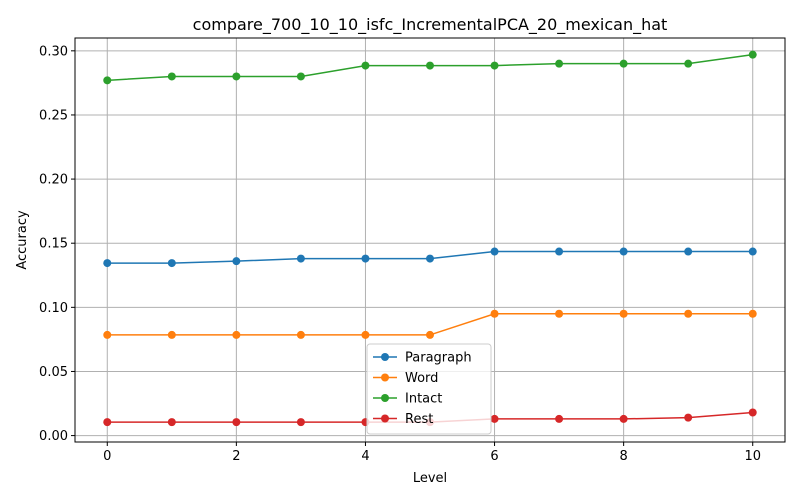 This screenshot has width=800, height=500. What do you see at coordinates (365, 456) in the screenshot?
I see `x-tick-label: 4` at bounding box center [365, 456].